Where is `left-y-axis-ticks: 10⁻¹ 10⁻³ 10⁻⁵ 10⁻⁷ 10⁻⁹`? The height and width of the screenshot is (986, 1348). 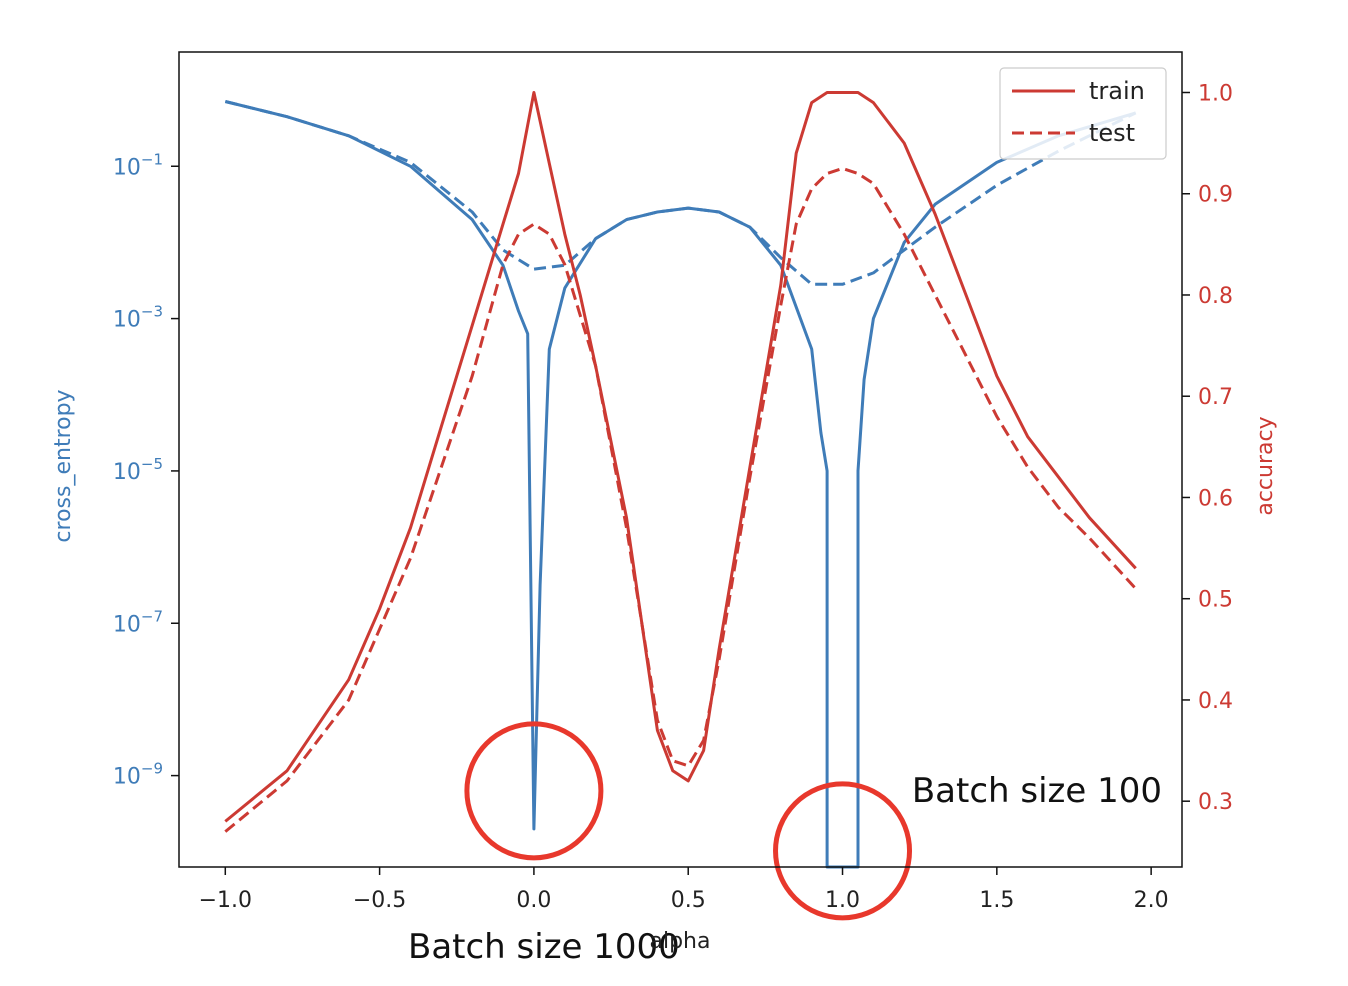 left-y-axis-ticks: 10⁻¹ 10⁻³ 10⁻⁵ 10⁻⁷ 10⁻⁹ is located at coordinates (146, 470).